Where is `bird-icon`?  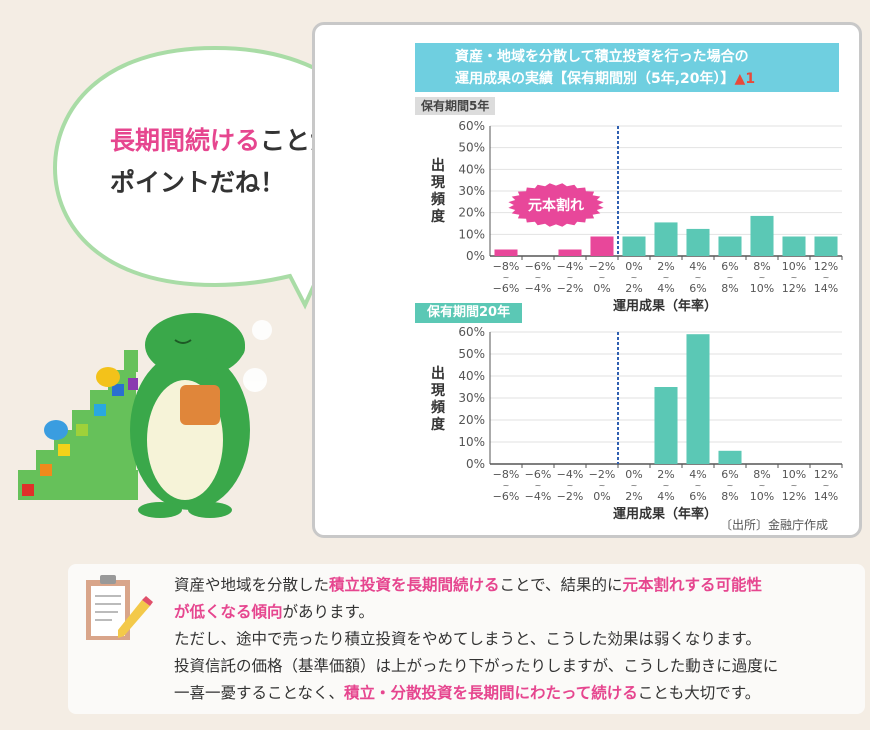 bird-icon is located at coordinates (56, 430).